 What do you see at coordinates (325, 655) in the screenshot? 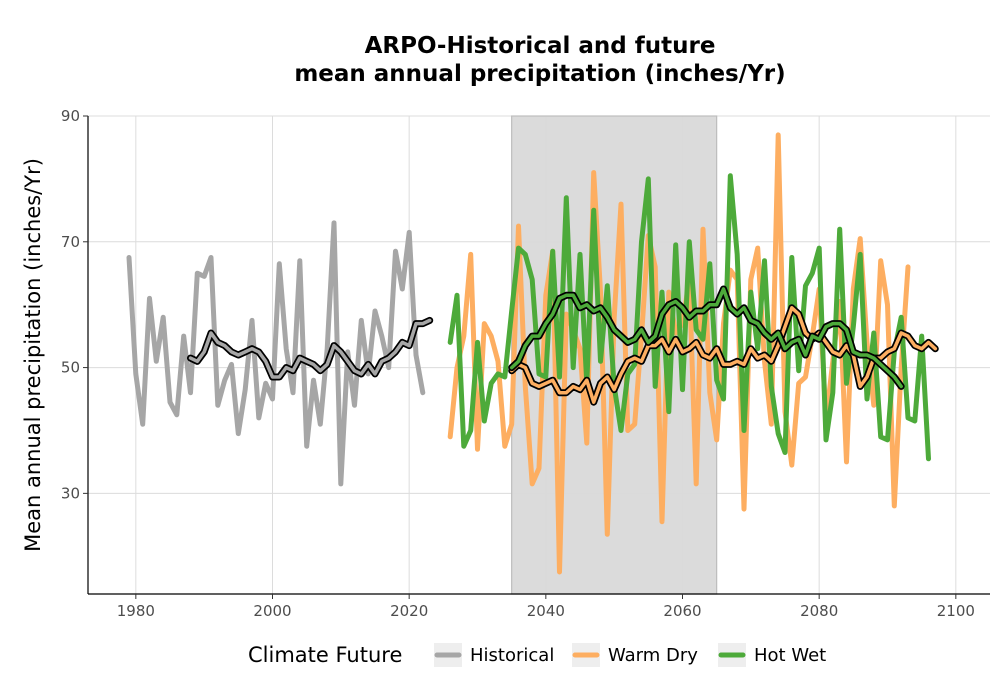
I see `legend-title: Climate Future` at bounding box center [325, 655].